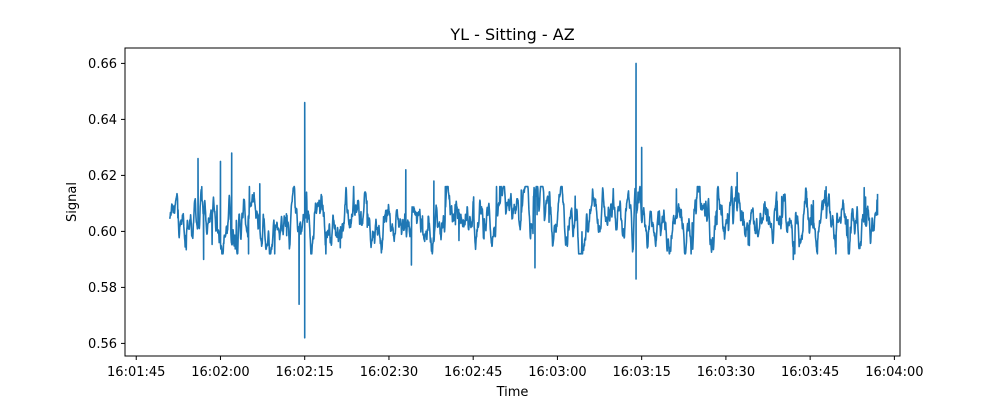 The height and width of the screenshot is (400, 1000). Describe the element at coordinates (220, 372) in the screenshot. I see `x-tick-label: 16:02:00` at that location.